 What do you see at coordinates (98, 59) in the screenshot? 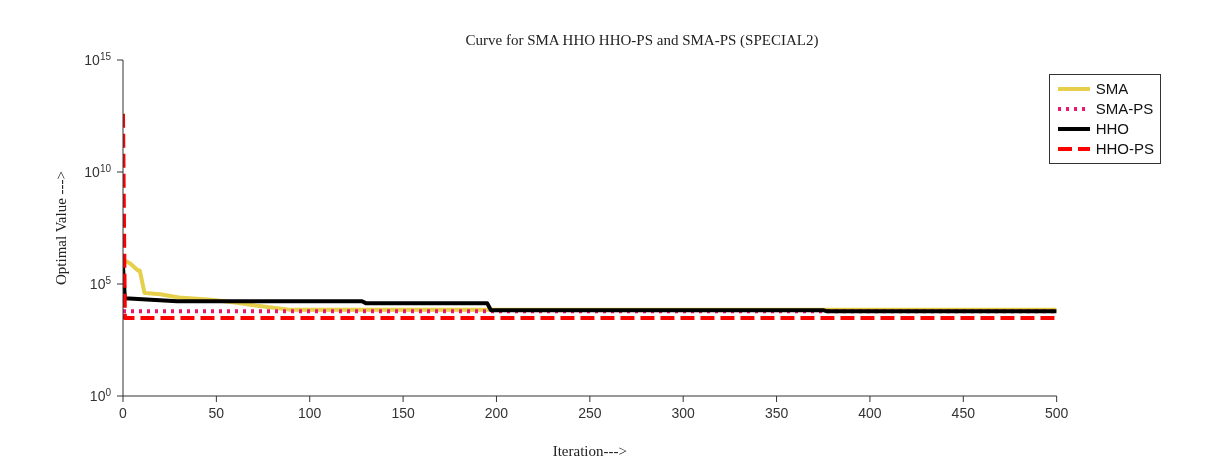
I see `y-tick-label: 10$^{15}$` at bounding box center [98, 59].